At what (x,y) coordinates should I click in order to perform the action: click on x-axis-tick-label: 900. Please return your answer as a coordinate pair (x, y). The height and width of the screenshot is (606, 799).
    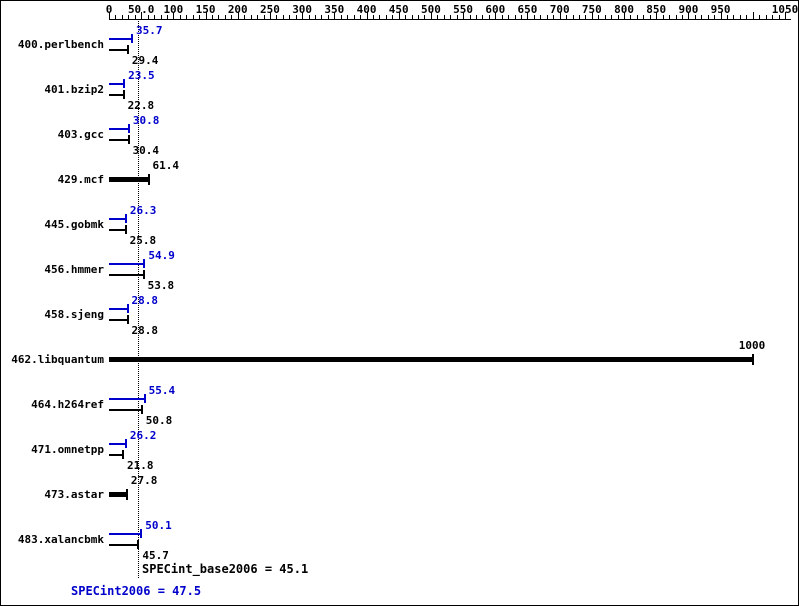
    Looking at the image, I should click on (688, 9).